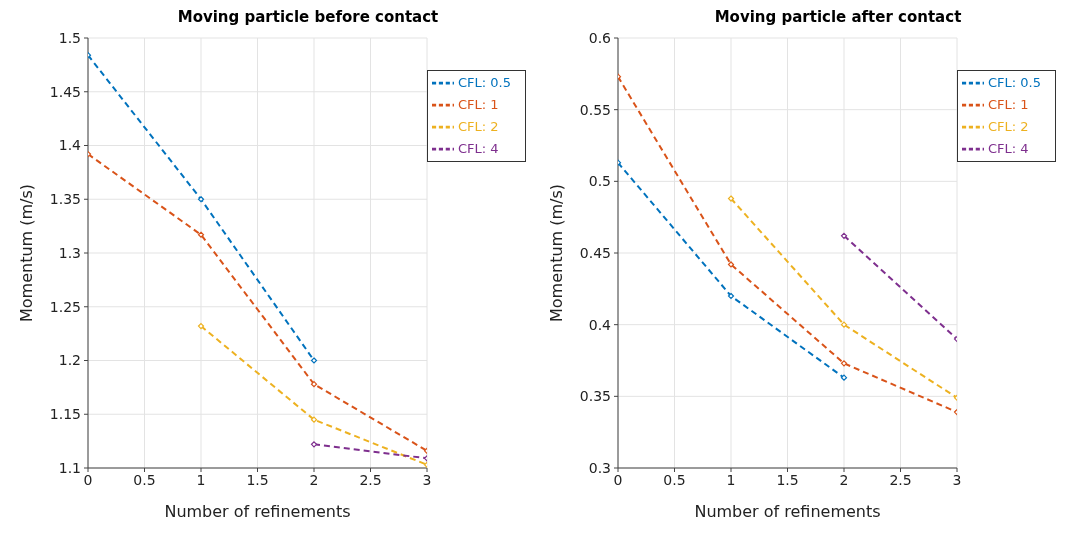 Image resolution: width=1083 pixels, height=540 pixels. I want to click on y-tick-label: 1.15, so click(65, 414).